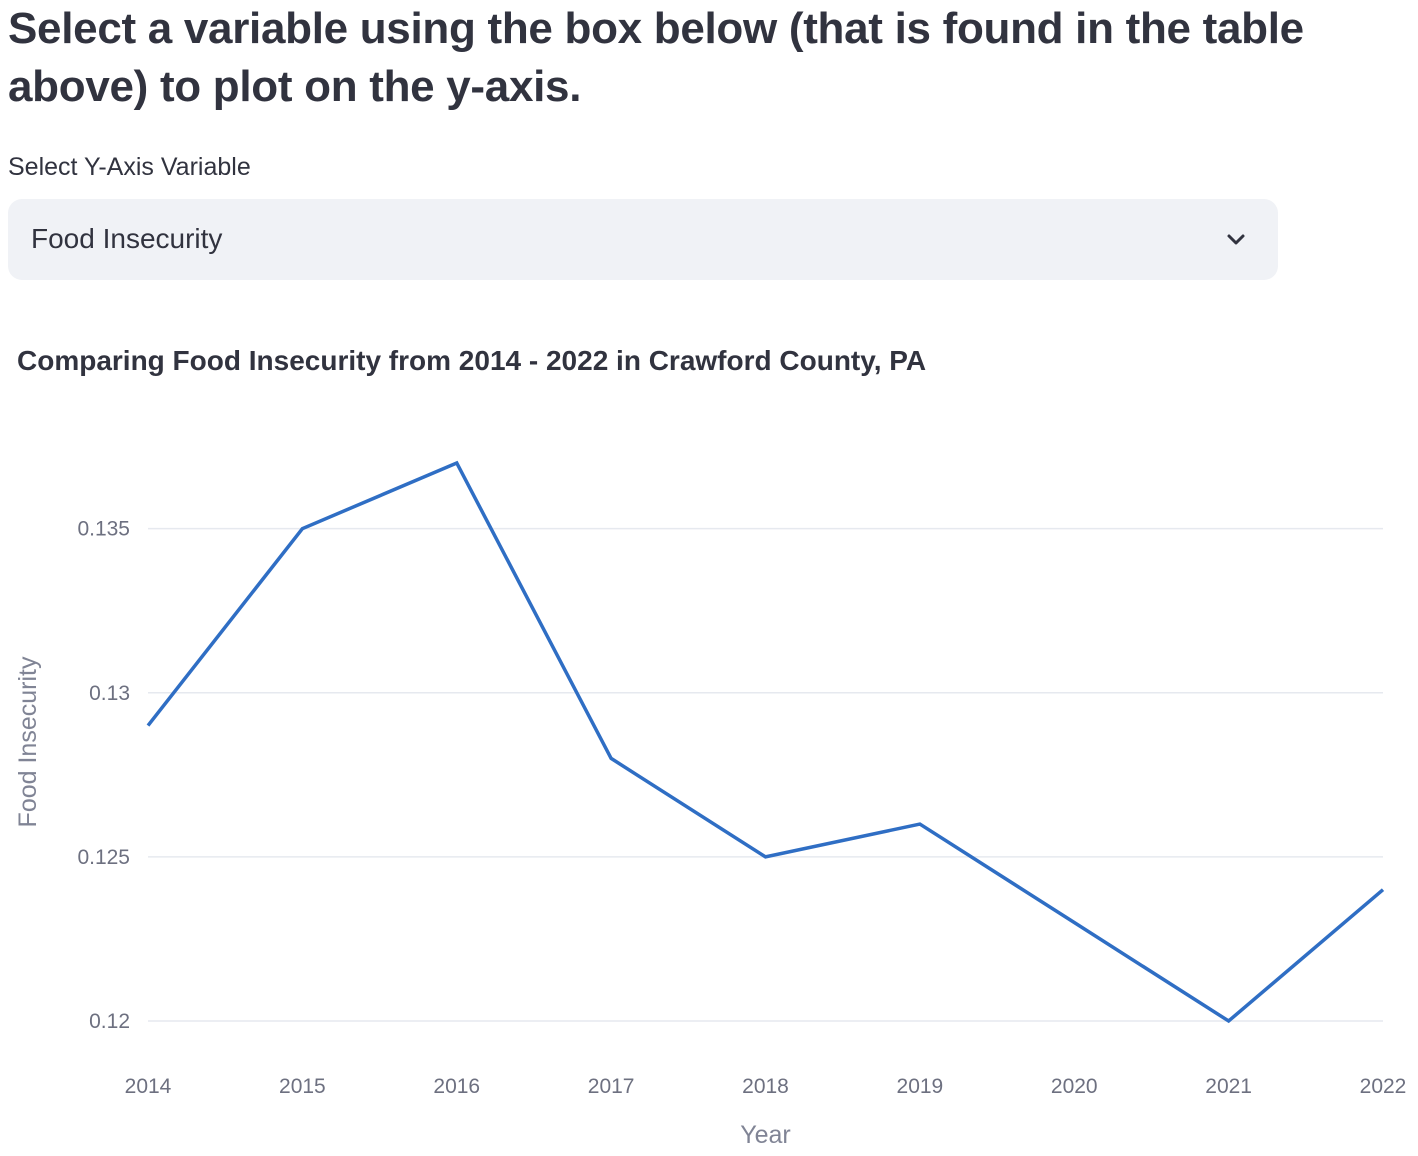  Describe the element at coordinates (127, 238) in the screenshot. I see `select-value: Food Insecurity` at that location.